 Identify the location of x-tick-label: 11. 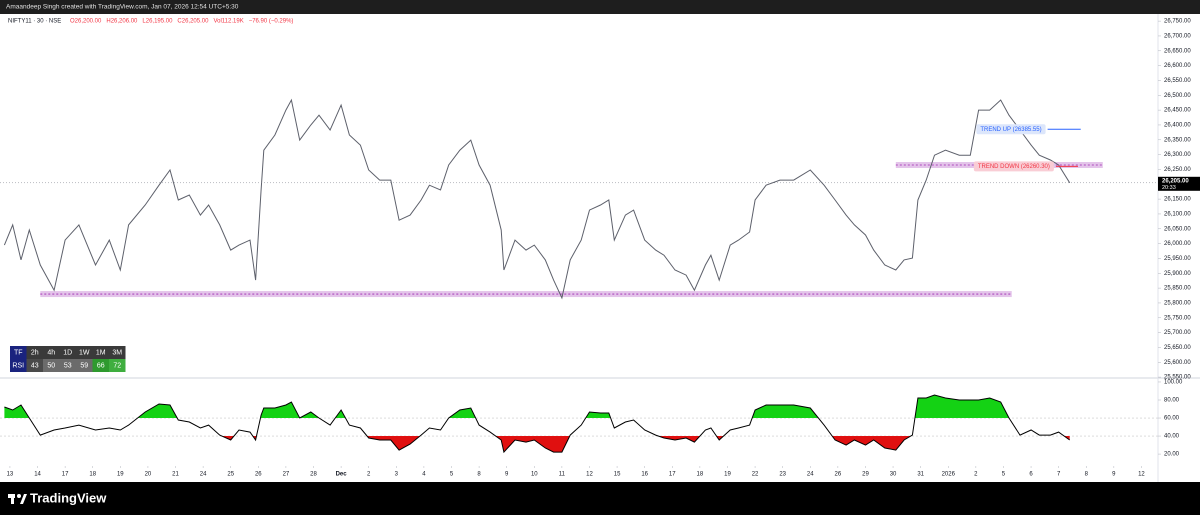
(562, 475).